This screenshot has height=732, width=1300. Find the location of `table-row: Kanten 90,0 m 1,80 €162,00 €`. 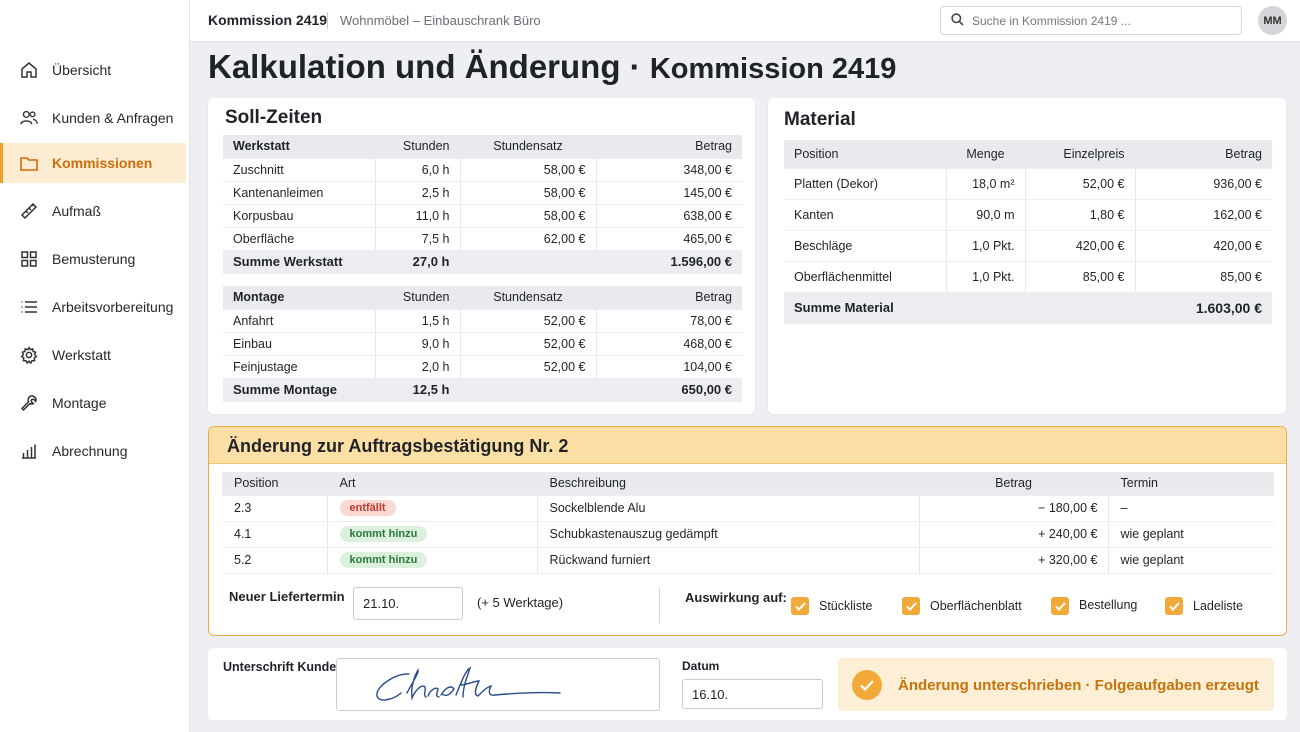

table-row: Kanten 90,0 m 1,80 €162,00 € is located at coordinates (1028, 215).